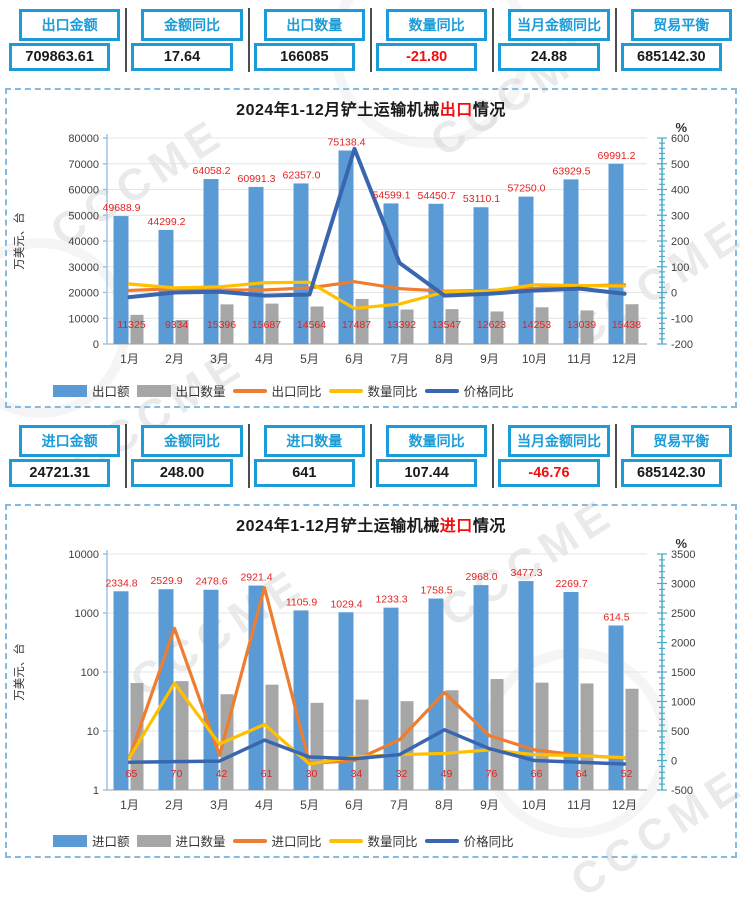  Describe the element at coordinates (264, 805) in the screenshot. I see `svg-text: 4月` at that location.